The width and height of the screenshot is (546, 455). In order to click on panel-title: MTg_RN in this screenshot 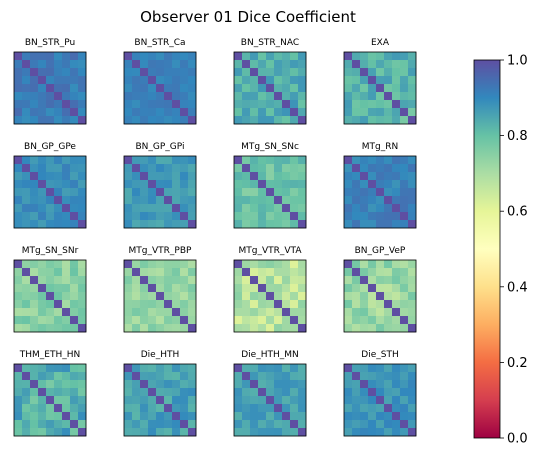, I will do `click(380, 147)`.